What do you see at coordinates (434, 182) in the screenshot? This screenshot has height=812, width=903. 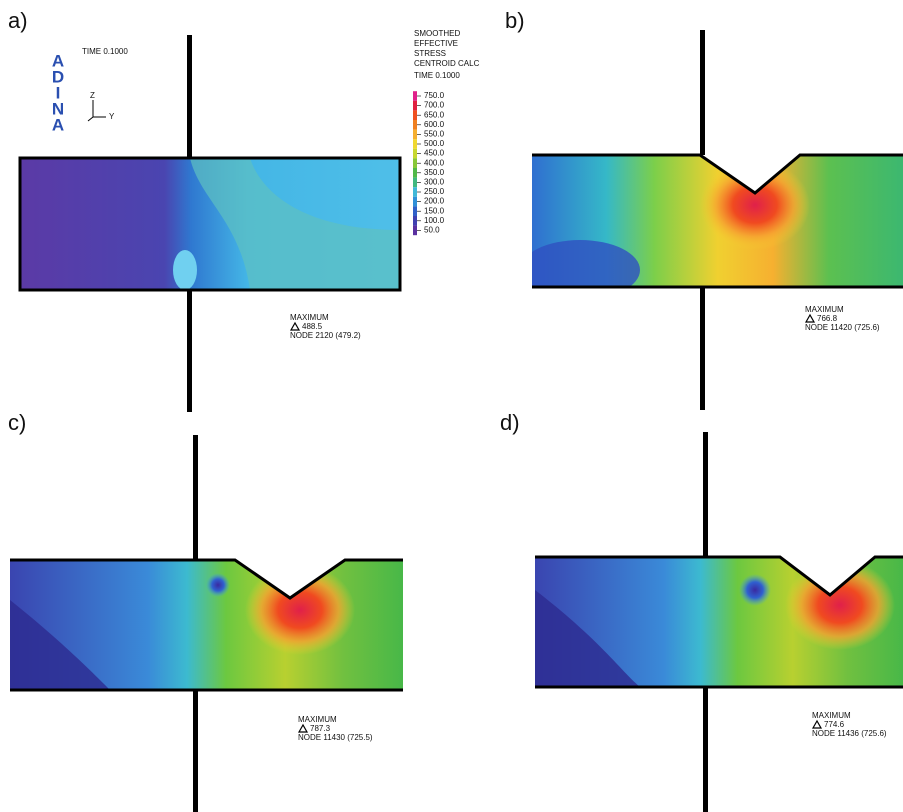 I see `legend-level: 300.0` at bounding box center [434, 182].